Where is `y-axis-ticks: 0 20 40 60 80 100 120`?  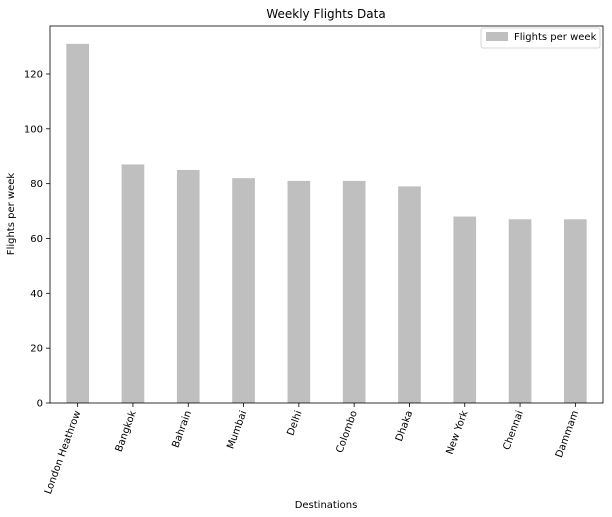 y-axis-ticks: 0 20 40 60 80 100 120 is located at coordinates (37, 239).